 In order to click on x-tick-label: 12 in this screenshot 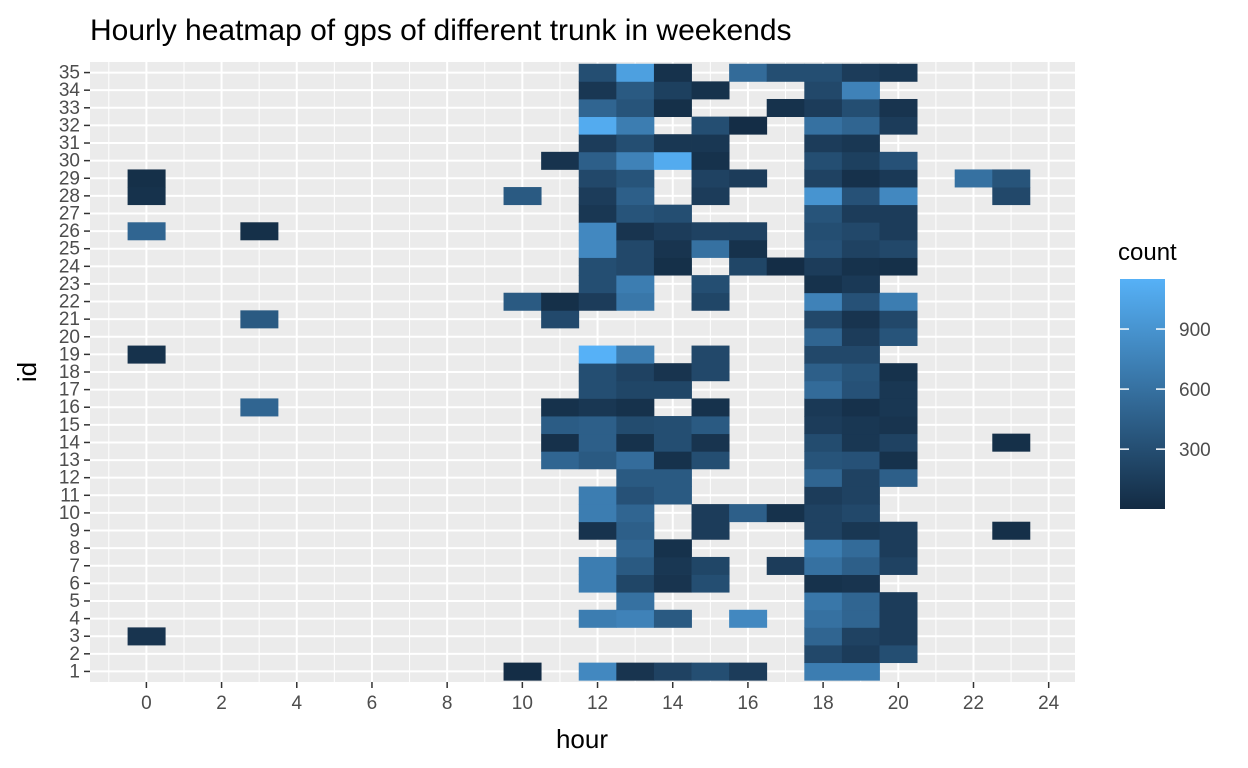, I will do `click(597, 703)`.